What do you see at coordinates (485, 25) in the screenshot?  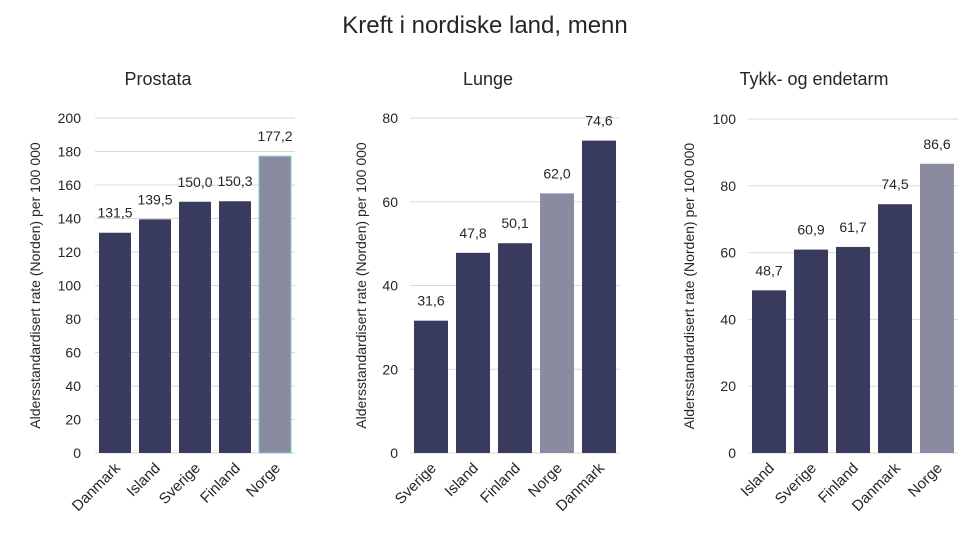 I see `chart-main-title: Kreft i nordiske land, menn` at bounding box center [485, 25].